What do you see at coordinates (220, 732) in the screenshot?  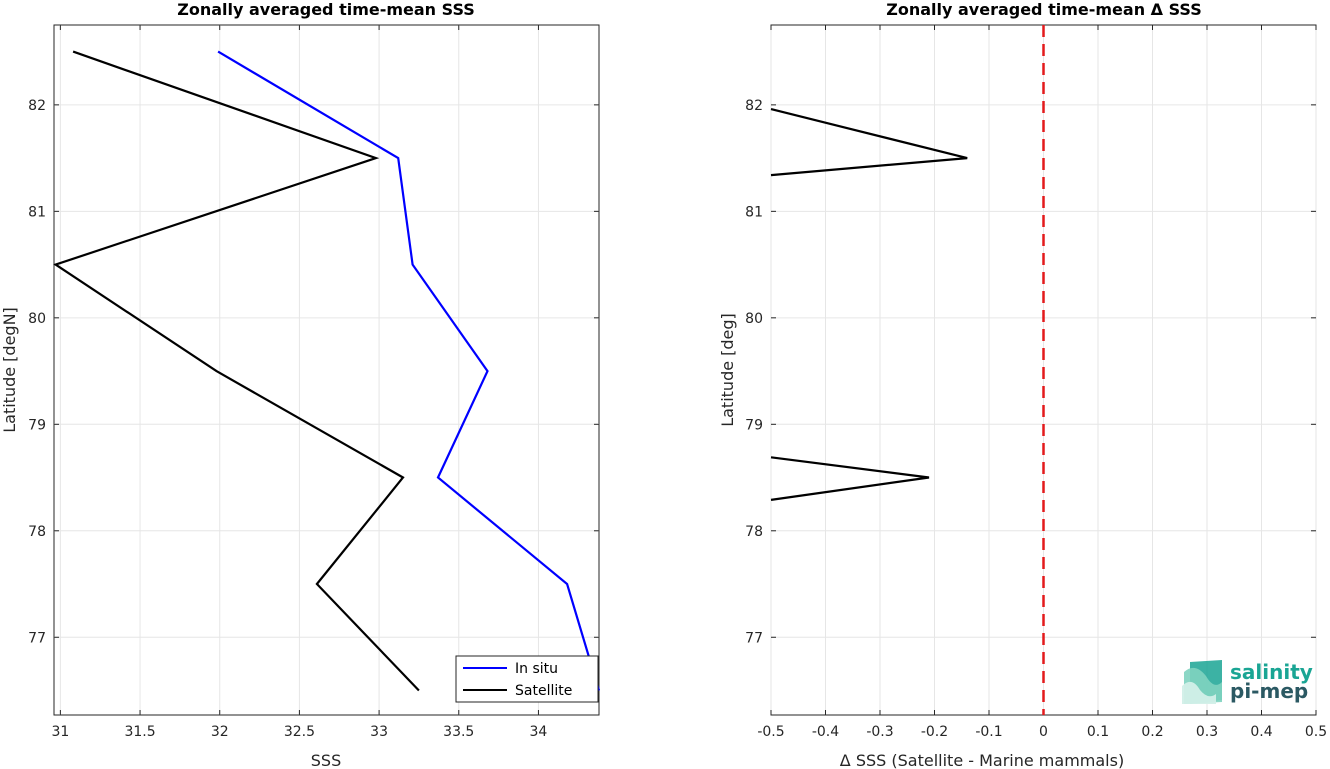 I see `x-tick-label-sss: 32` at bounding box center [220, 732].